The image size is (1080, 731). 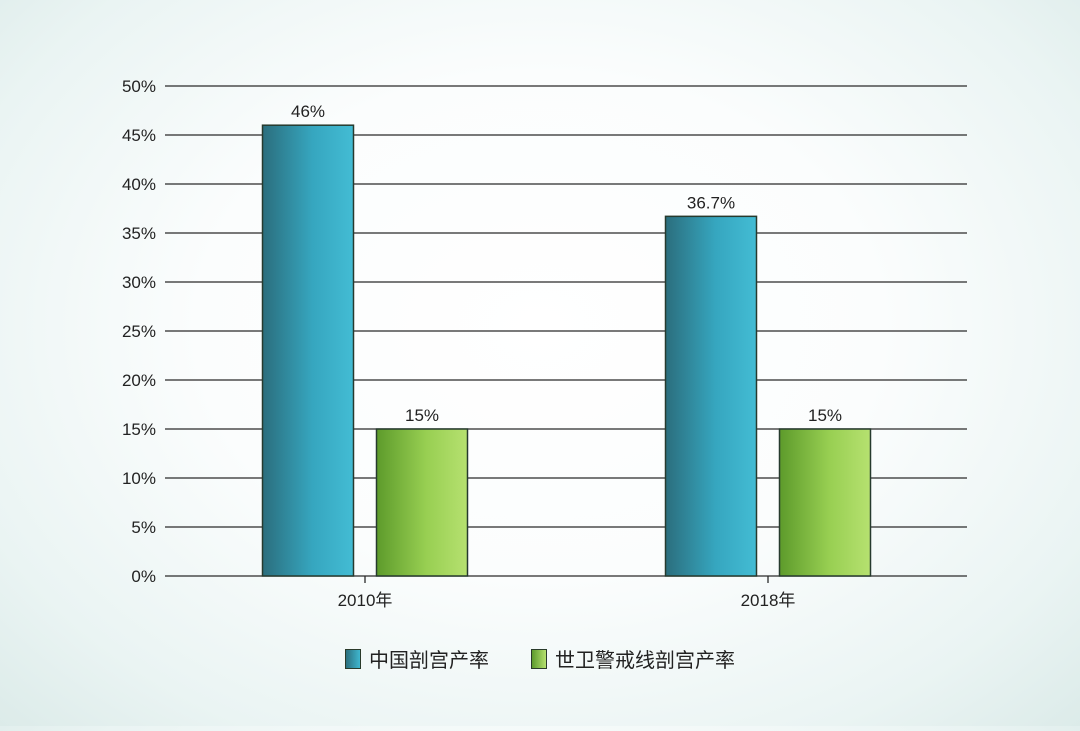 I want to click on legend-item-china-csection-rate: 中国剖宫产率, so click(x=417, y=658).